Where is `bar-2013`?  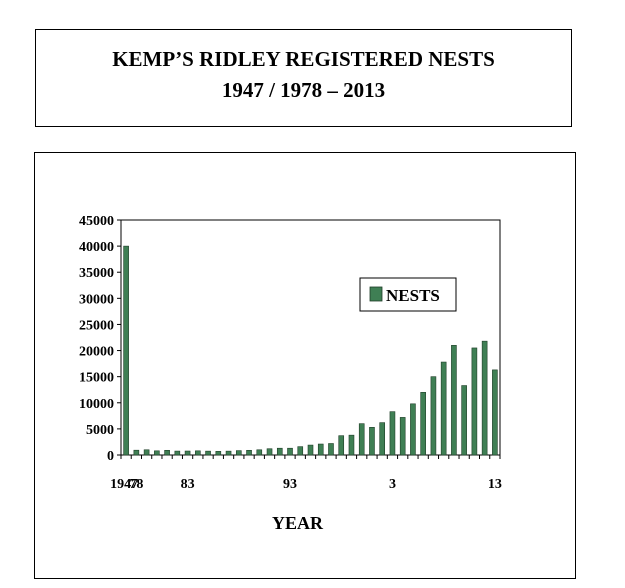
bar-2013 is located at coordinates (495, 412).